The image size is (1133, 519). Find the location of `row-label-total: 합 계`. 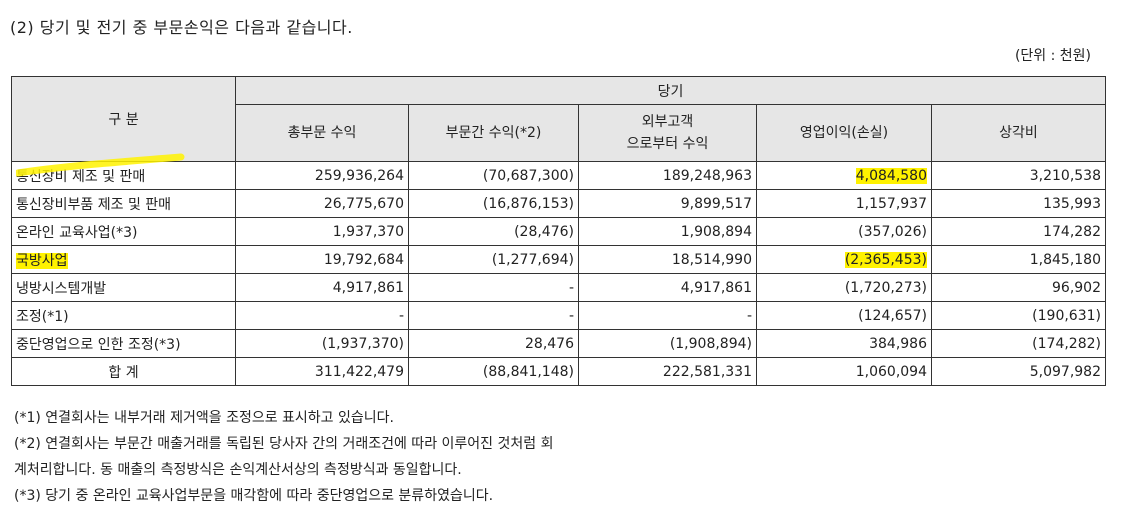

row-label-total: 합 계 is located at coordinates (123, 371).